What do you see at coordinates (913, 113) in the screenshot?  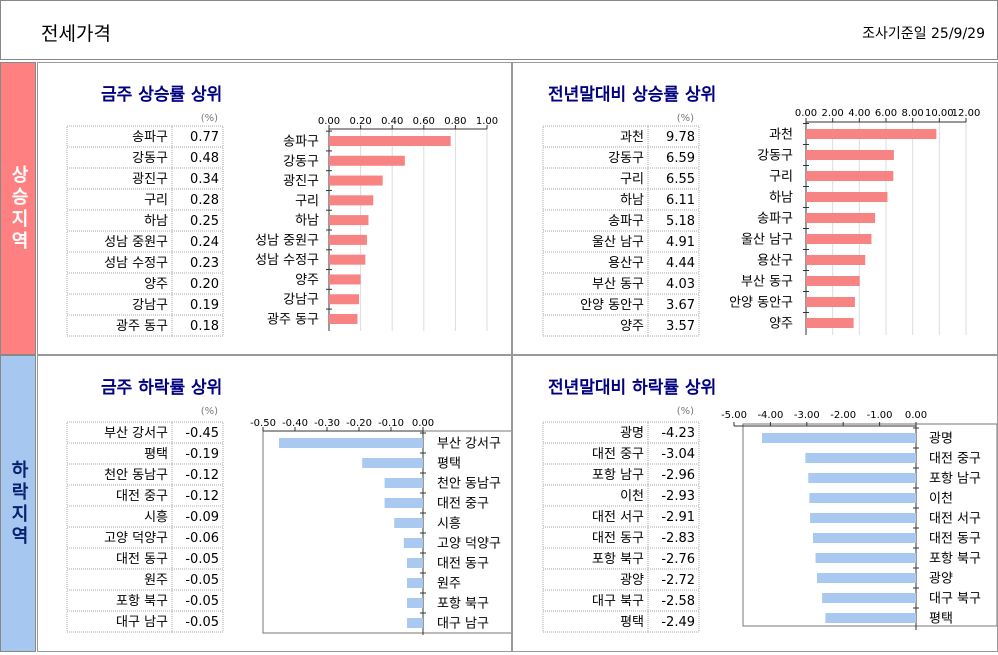 I see `x-tick-label: 8.00` at bounding box center [913, 113].